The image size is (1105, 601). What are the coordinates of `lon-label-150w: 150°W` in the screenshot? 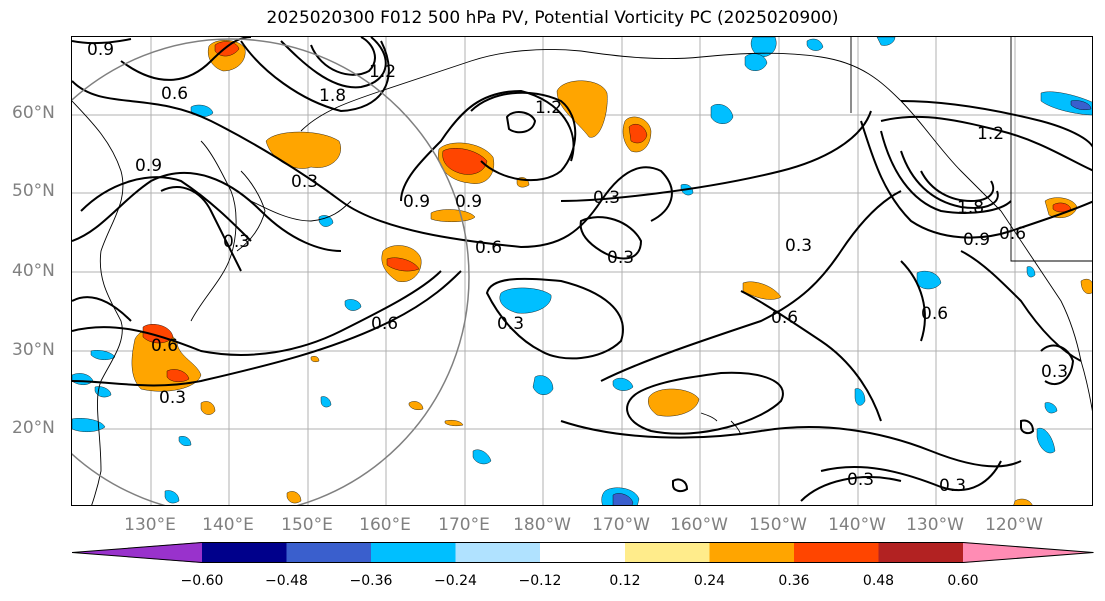 It's located at (778, 525).